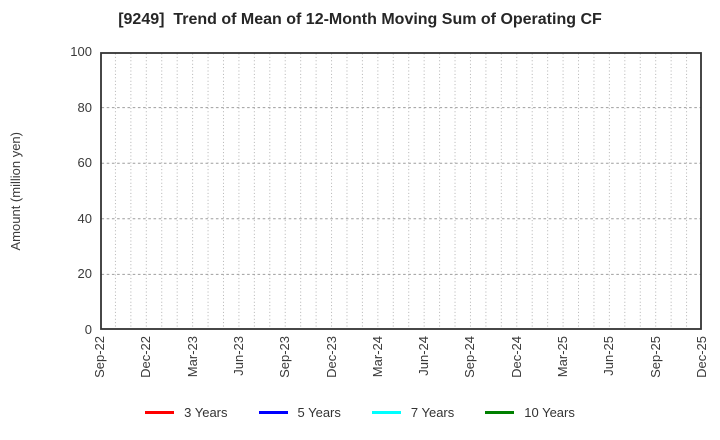 The image size is (720, 440). Describe the element at coordinates (424, 356) in the screenshot. I see `x-tick-label: Jun-24` at that location.